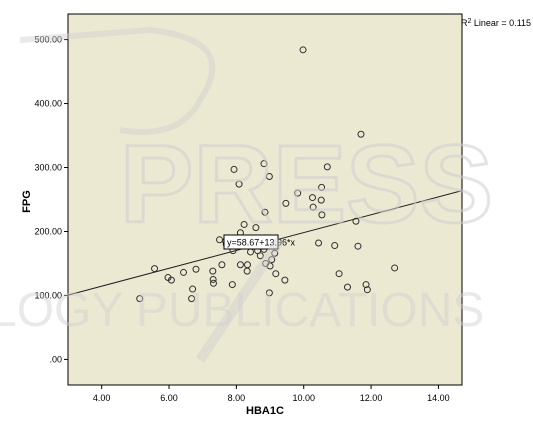  Describe the element at coordinates (48, 231) in the screenshot. I see `y-tick-label: 200.00` at that location.